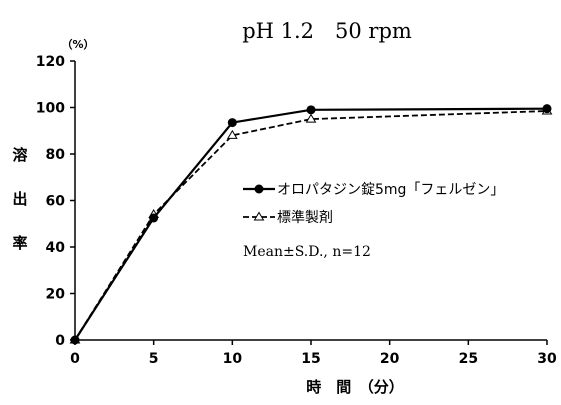  I want to click on chart-title: pH 1.2 50 rpm, so click(327, 31).